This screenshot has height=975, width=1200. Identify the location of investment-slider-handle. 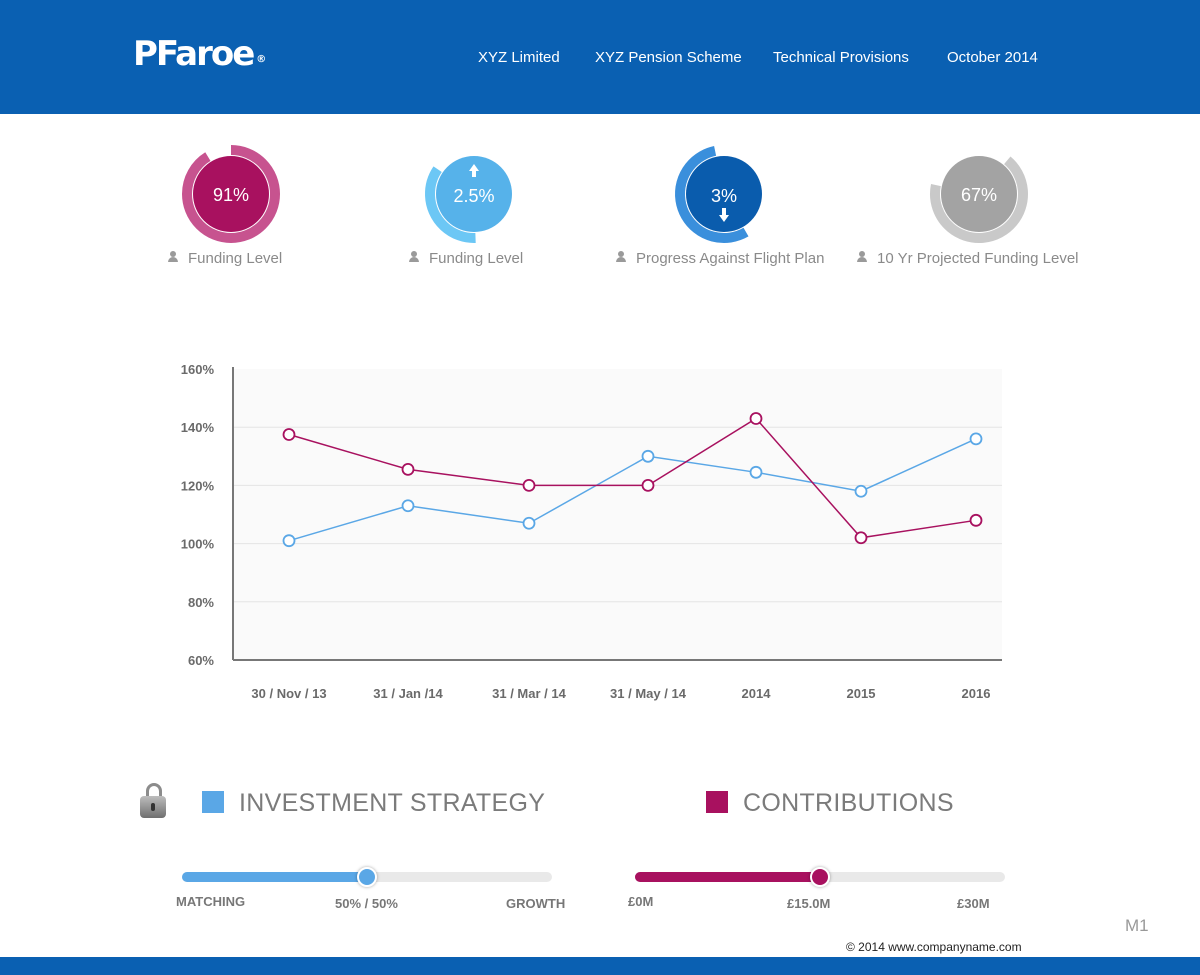
(367, 877).